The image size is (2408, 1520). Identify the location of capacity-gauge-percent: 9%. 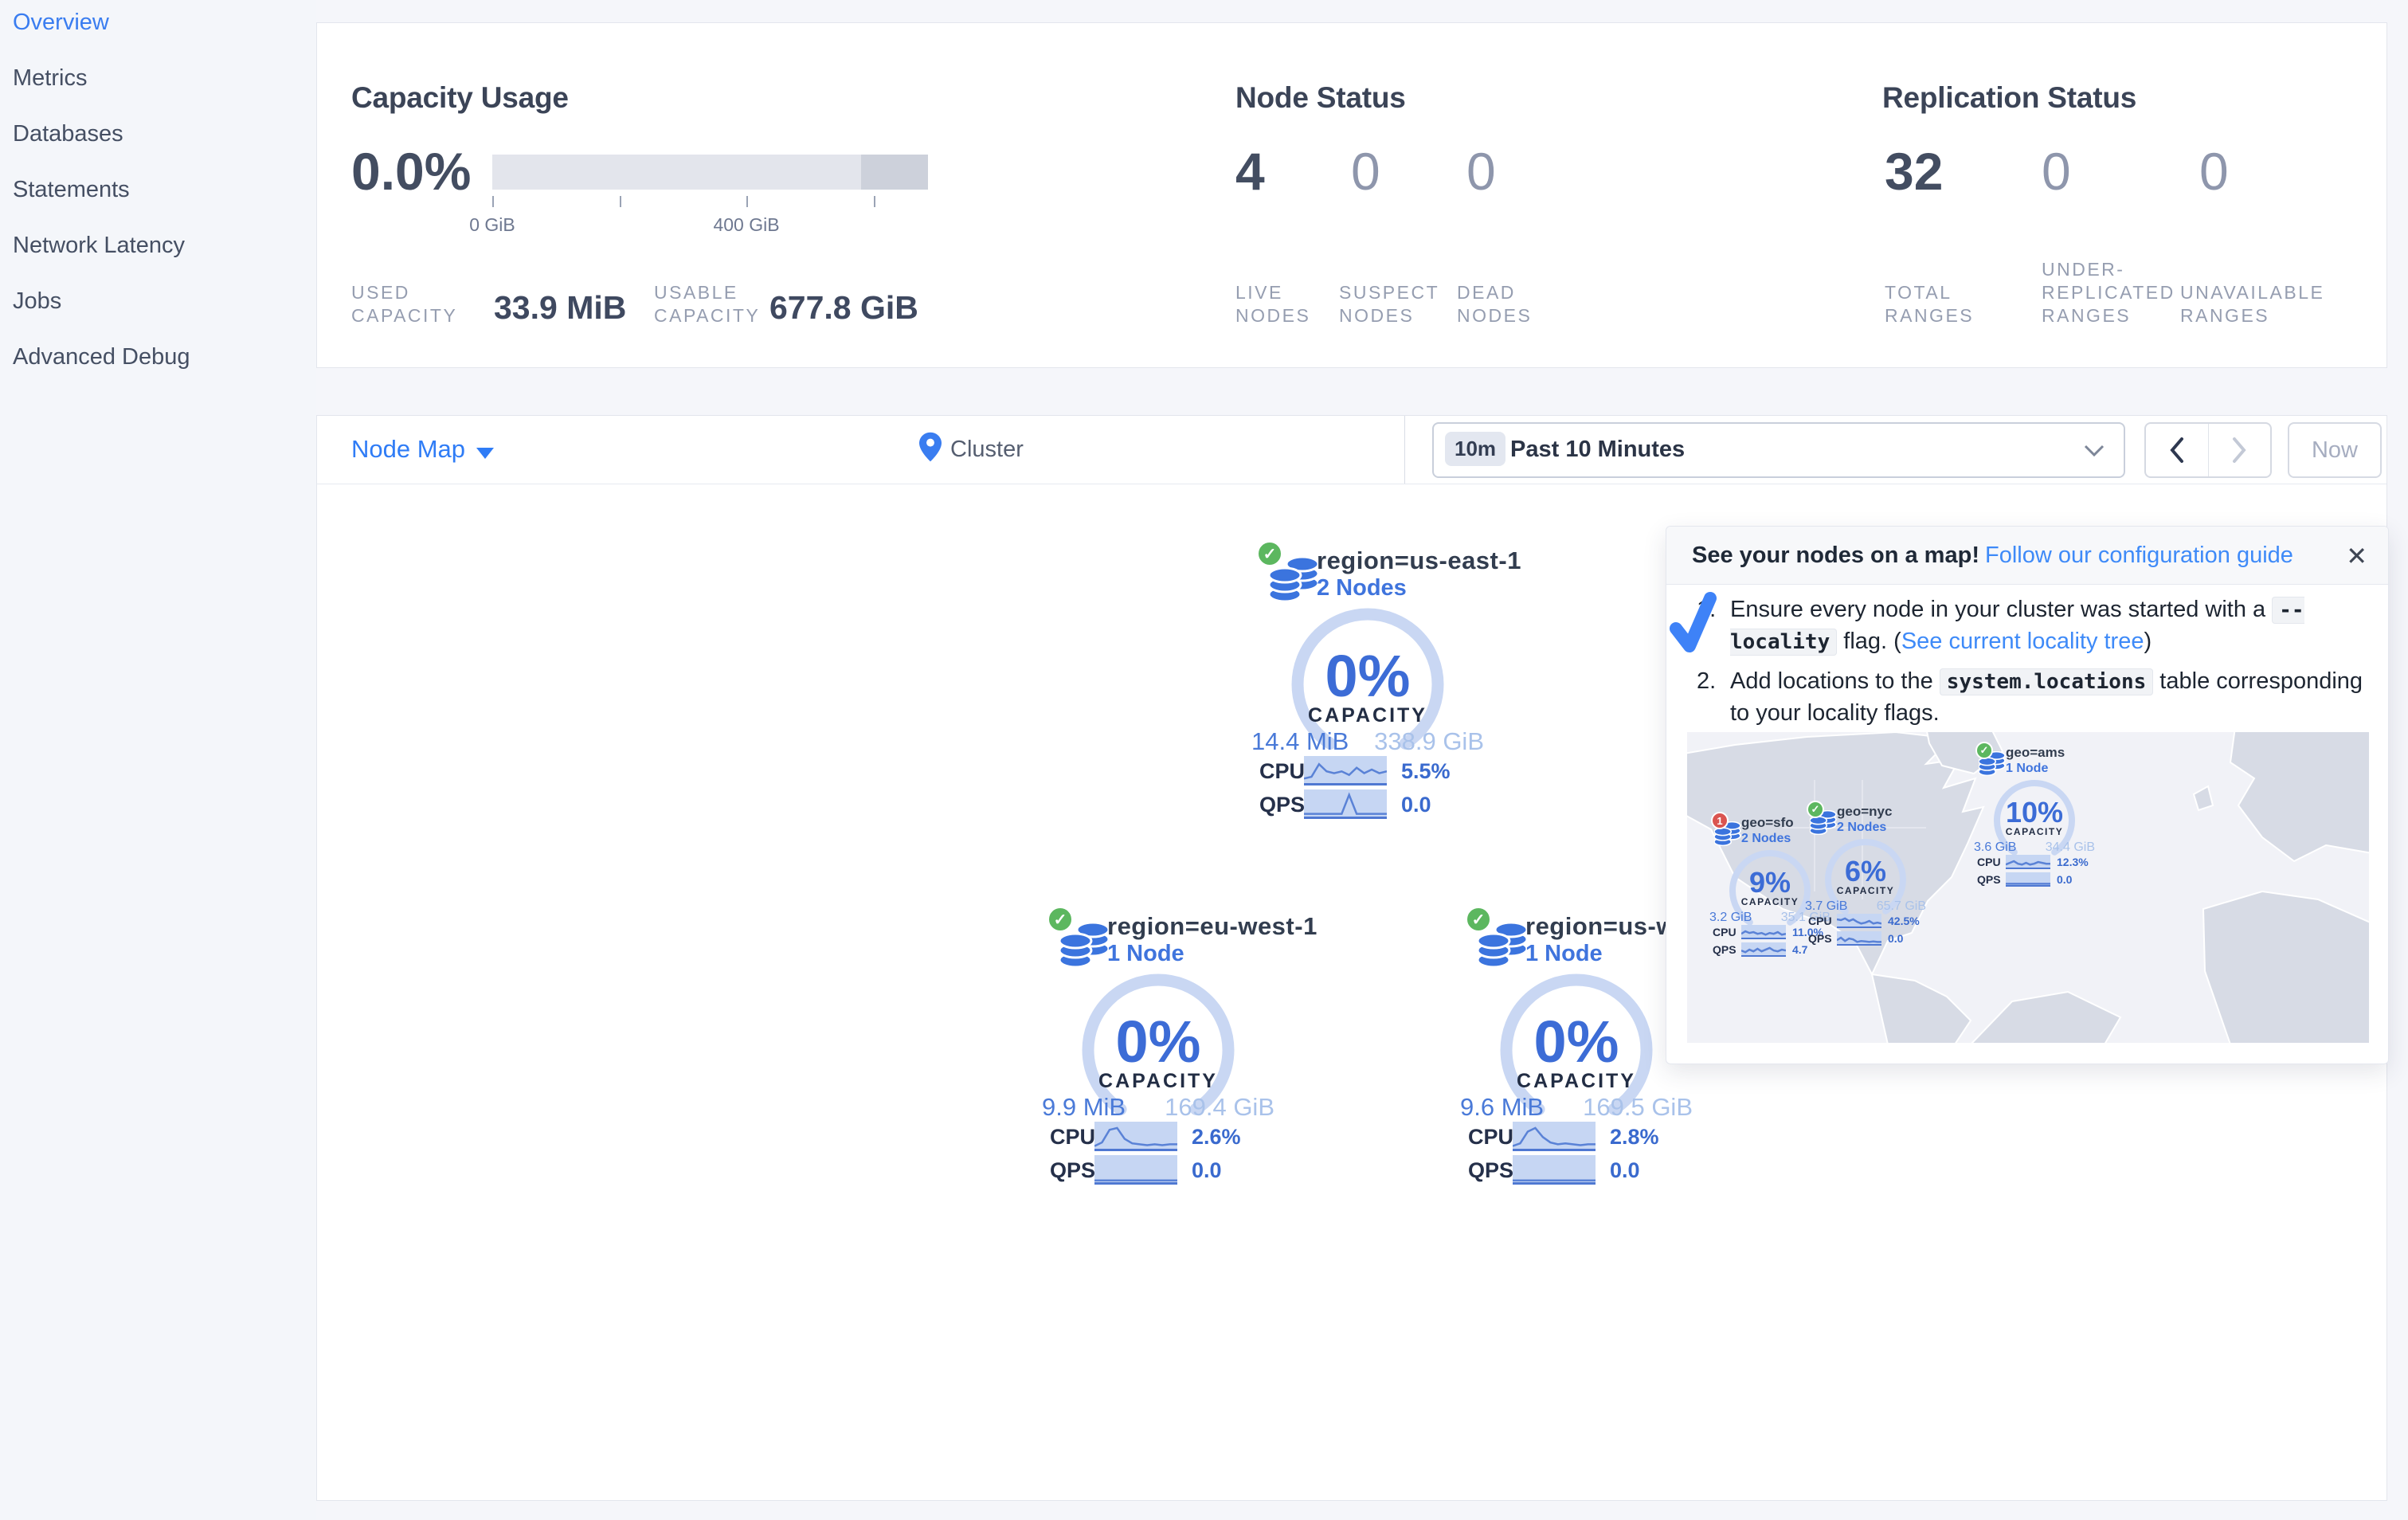
(1770, 882).